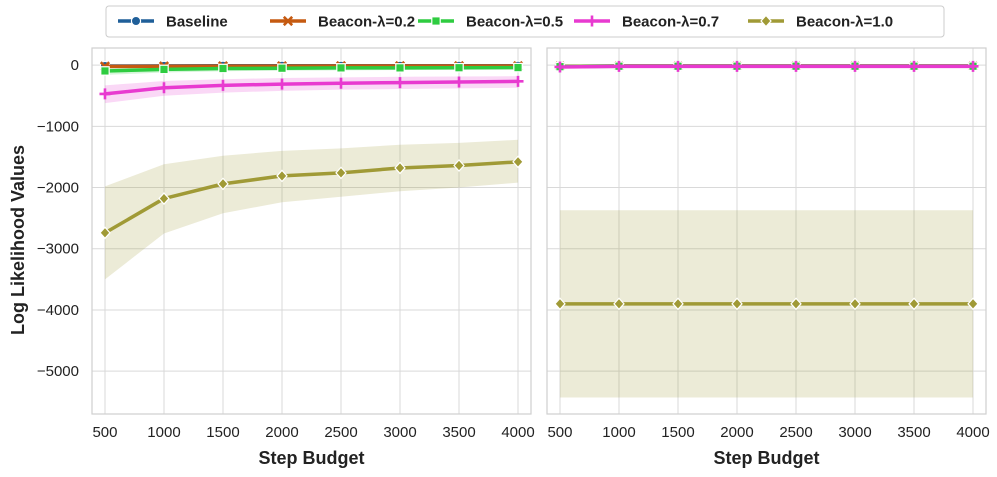 The image size is (997, 477). Describe the element at coordinates (58, 310) in the screenshot. I see `y-tick-label: −4000` at that location.